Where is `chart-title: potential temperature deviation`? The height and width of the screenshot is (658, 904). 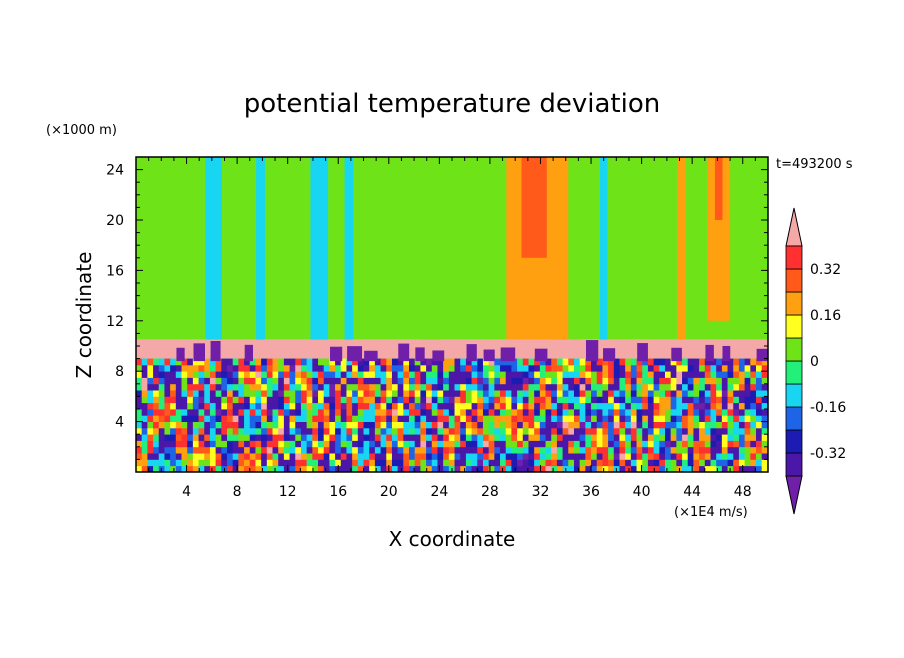
chart-title: potential temperature deviation is located at coordinates (452, 104).